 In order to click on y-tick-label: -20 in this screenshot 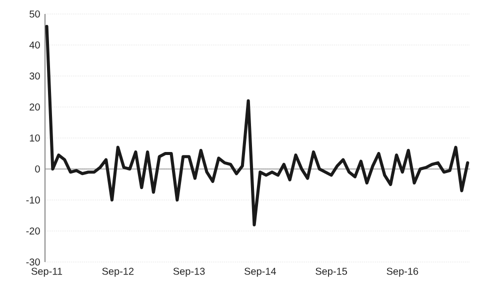, I will do `click(33, 231)`.